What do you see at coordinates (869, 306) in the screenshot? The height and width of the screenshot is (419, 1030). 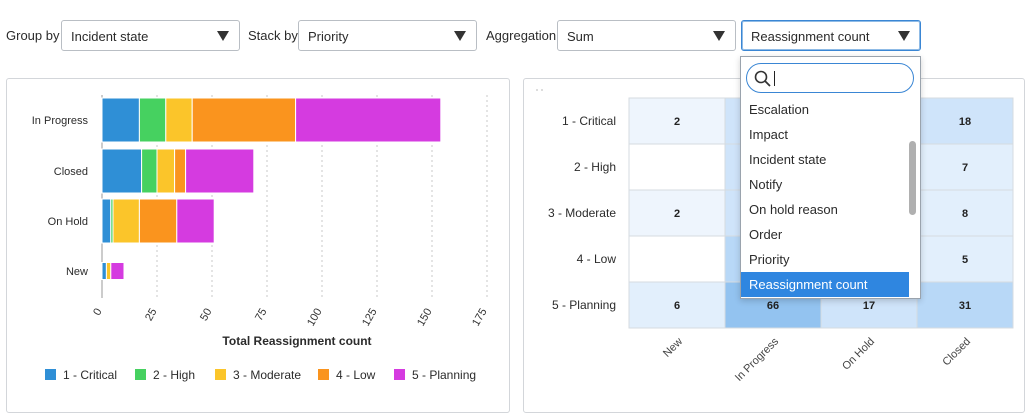 I see `heat-cell-value: 17` at bounding box center [869, 306].